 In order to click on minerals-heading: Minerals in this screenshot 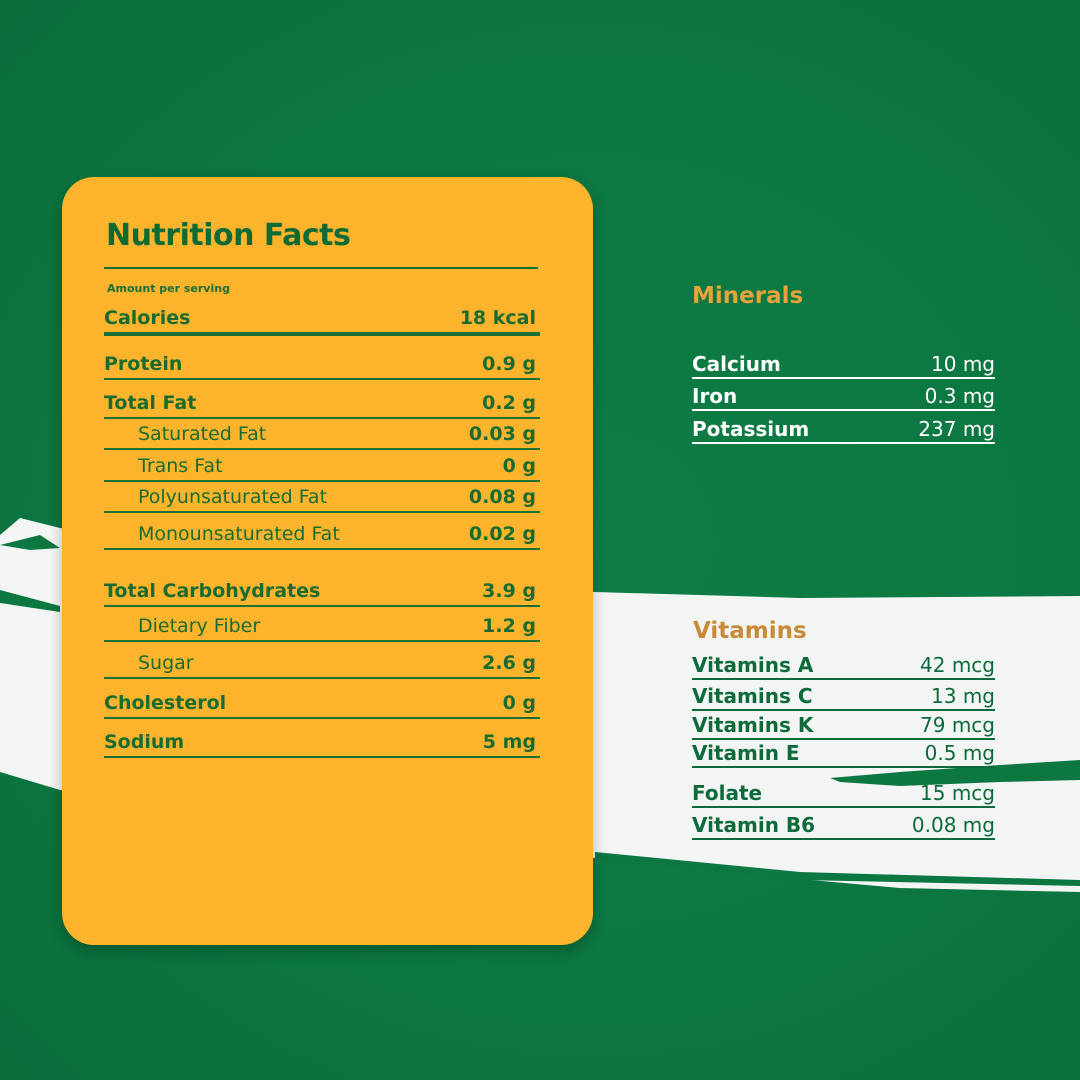, I will do `click(748, 296)`.